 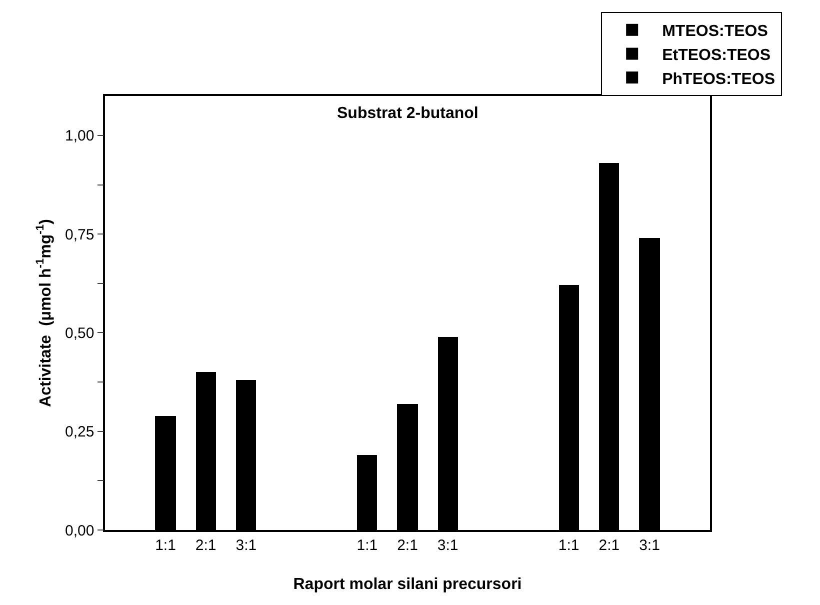 What do you see at coordinates (79, 136) in the screenshot?
I see `y-tick-label: 1,00` at bounding box center [79, 136].